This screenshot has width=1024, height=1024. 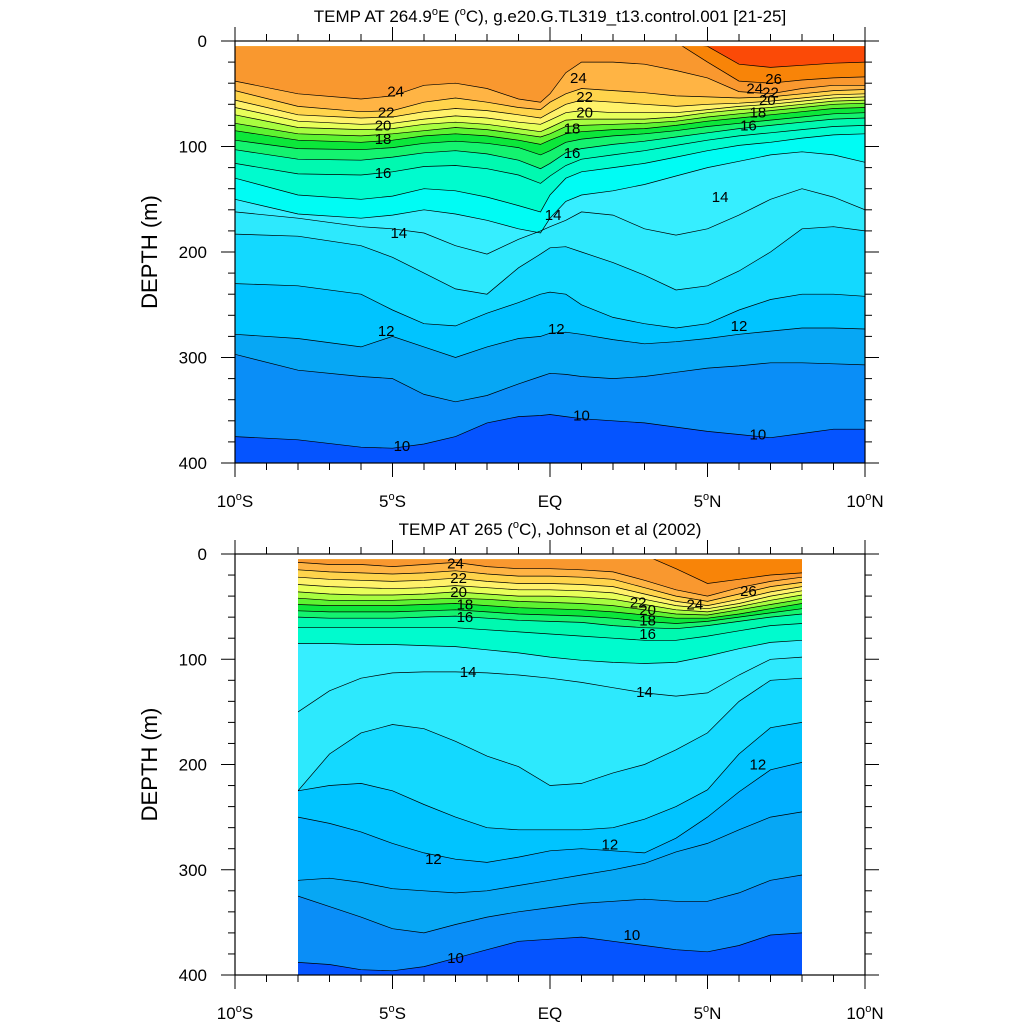 What do you see at coordinates (235, 1013) in the screenshot?
I see `x-tick-label: 10oS` at bounding box center [235, 1013].